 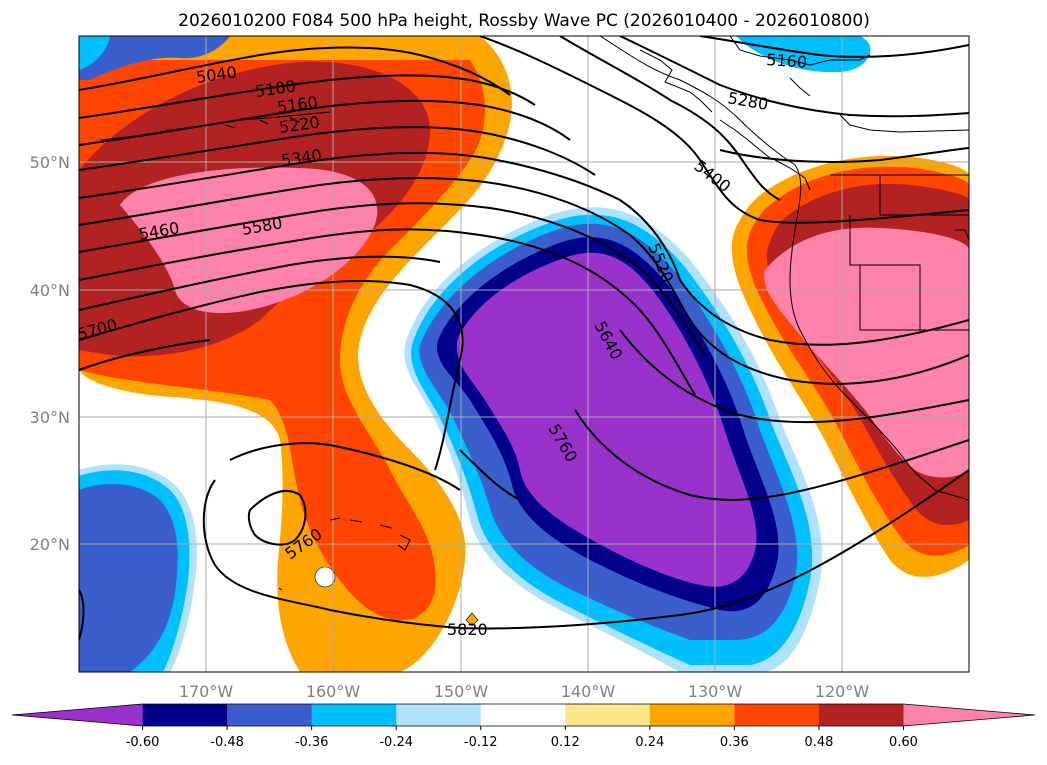 What do you see at coordinates (50, 544) in the screenshot?
I see `lat-tick-label: 20°N` at bounding box center [50, 544].